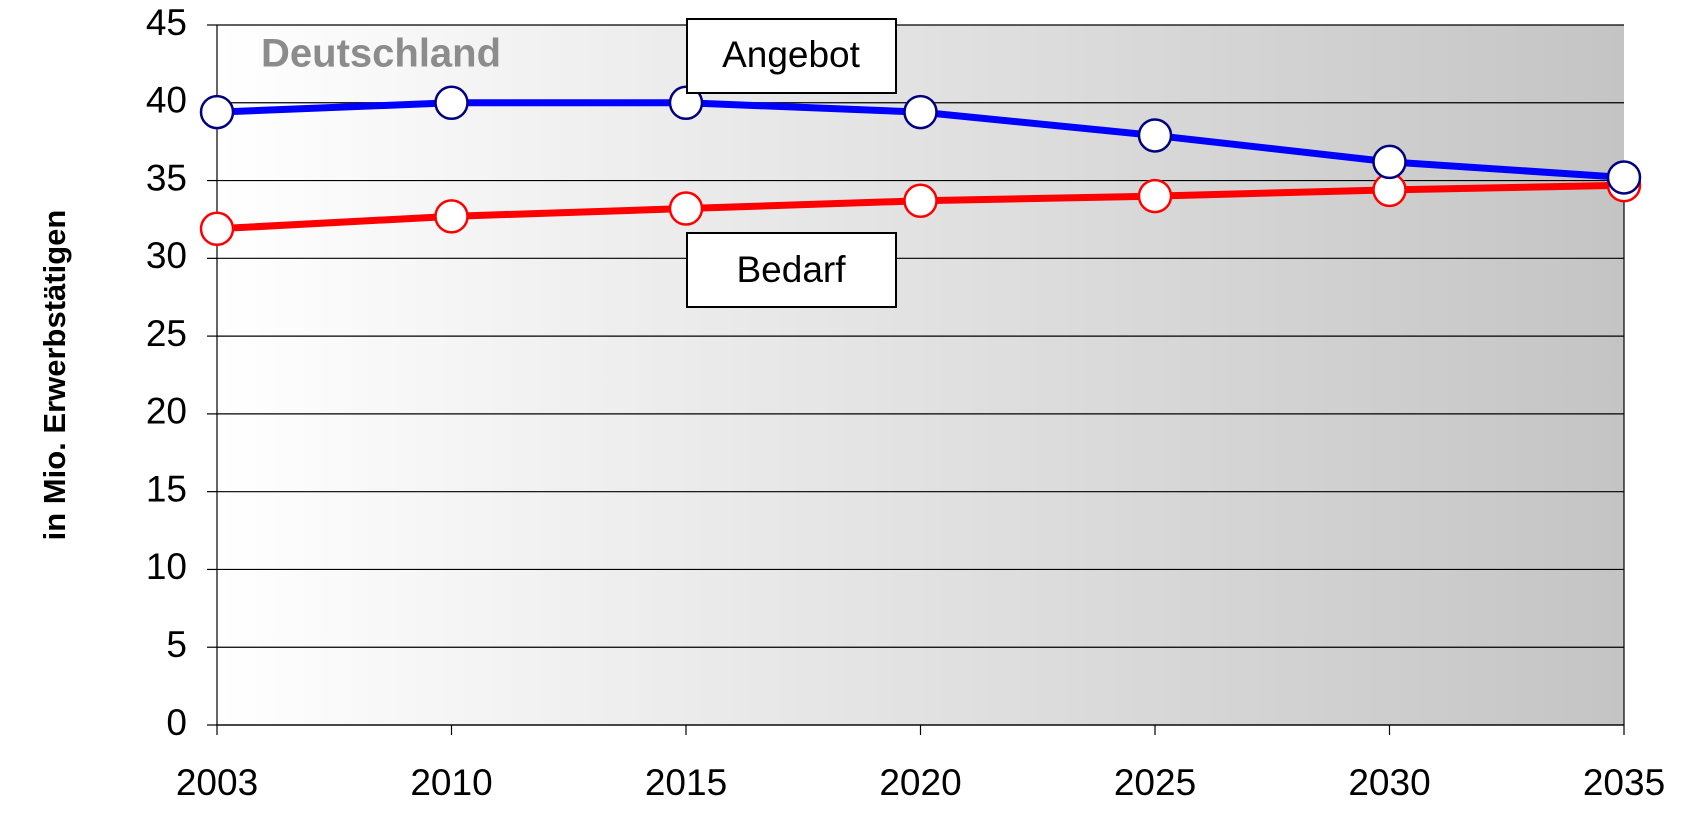 The height and width of the screenshot is (815, 1683). What do you see at coordinates (1389, 782) in the screenshot?
I see `x-tick-label: 2030` at bounding box center [1389, 782].